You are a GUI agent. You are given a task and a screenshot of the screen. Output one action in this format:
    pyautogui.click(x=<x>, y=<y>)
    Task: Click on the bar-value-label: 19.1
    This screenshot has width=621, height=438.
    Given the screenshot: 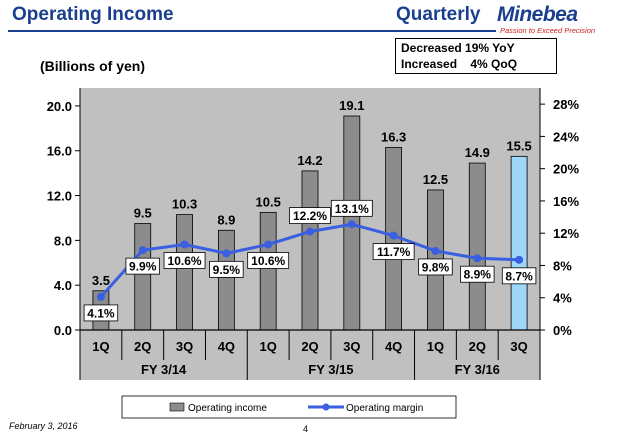 What is the action you would take?
    pyautogui.click(x=351, y=105)
    